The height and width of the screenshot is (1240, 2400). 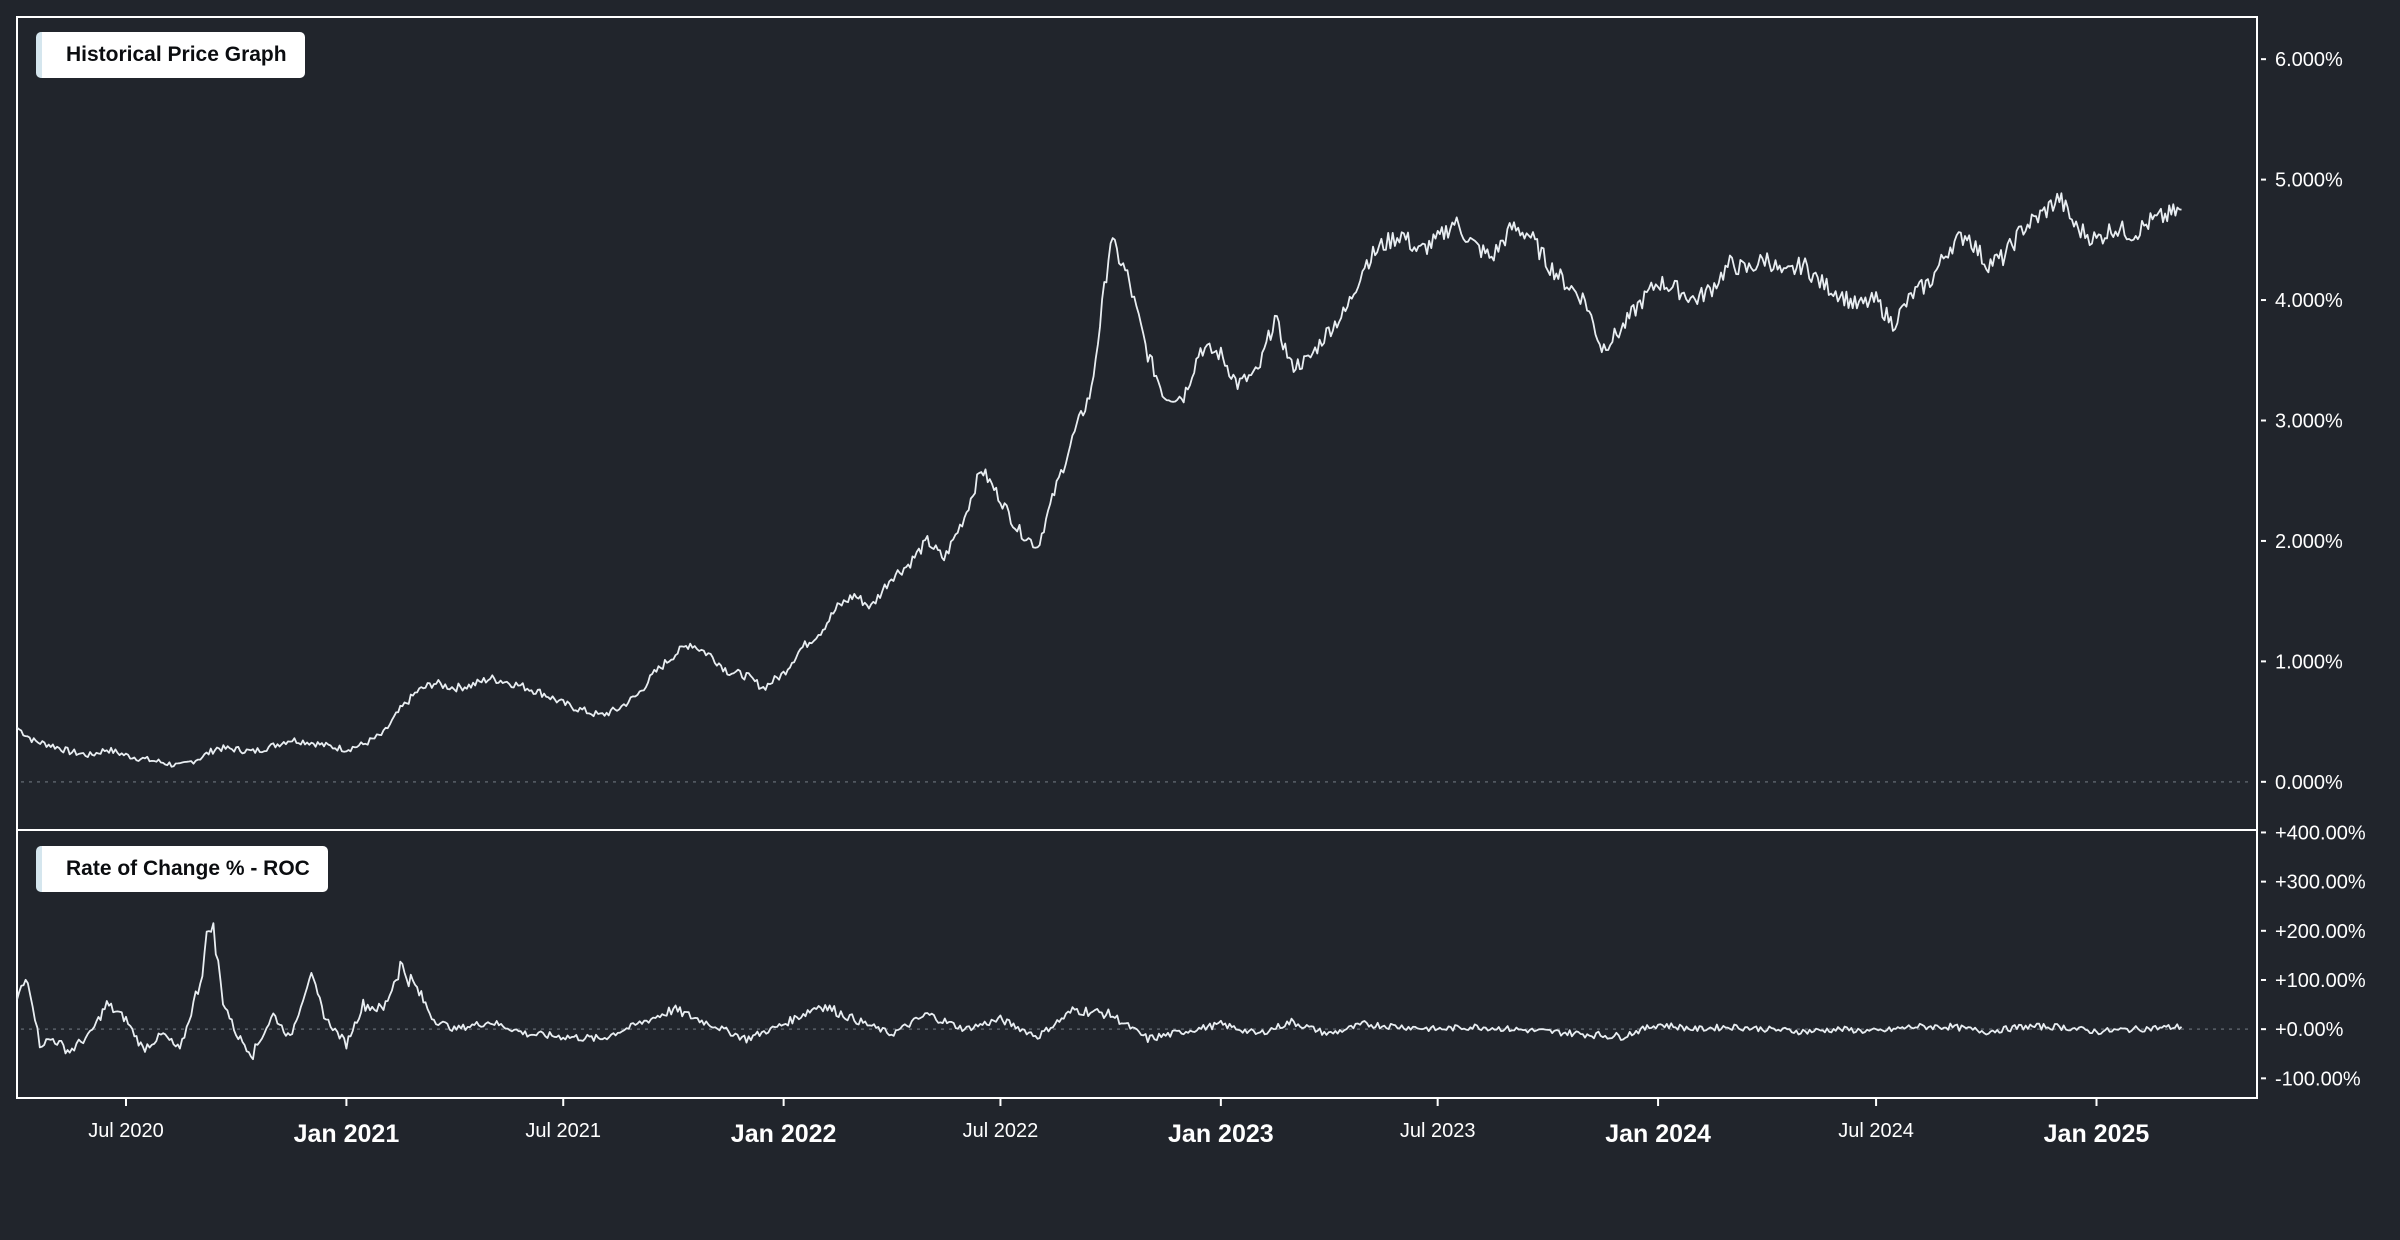 What do you see at coordinates (2309, 60) in the screenshot?
I see `price-y-tick-label: 6.000%` at bounding box center [2309, 60].